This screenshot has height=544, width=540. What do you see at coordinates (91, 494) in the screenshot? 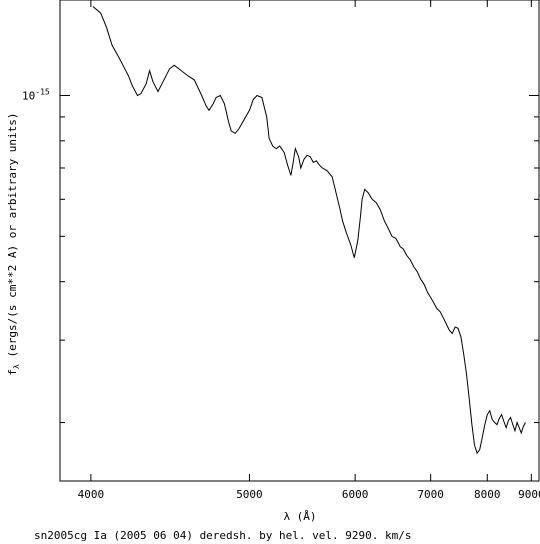
I see `x-tick-label: 4000` at bounding box center [91, 494].